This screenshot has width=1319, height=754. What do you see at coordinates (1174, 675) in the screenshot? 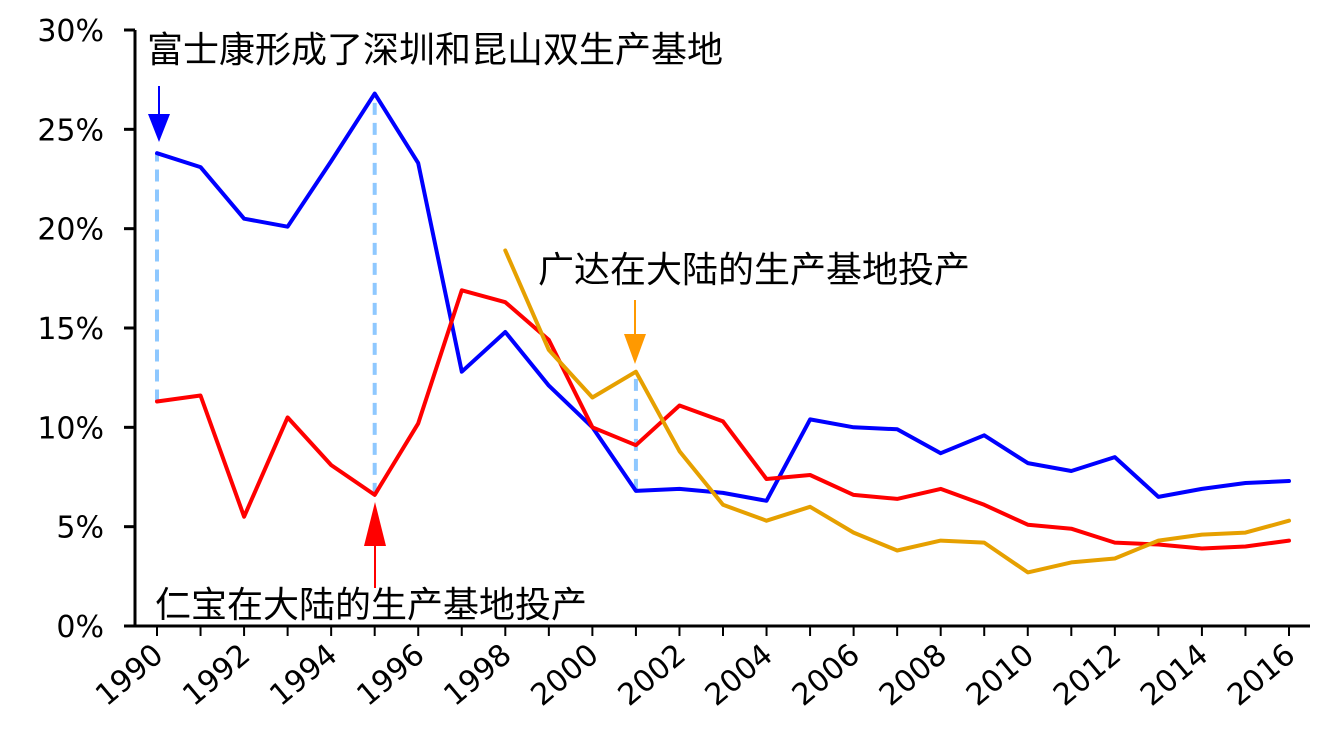
I see `x-tick-label: 2014` at bounding box center [1174, 675].